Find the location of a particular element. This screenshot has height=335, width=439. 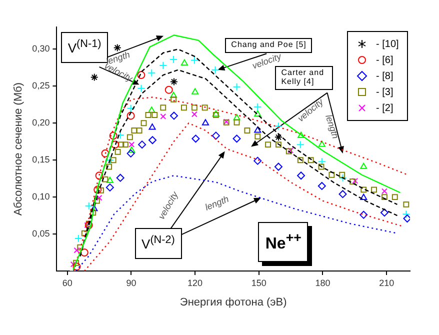

y-axis-title: Абсолютное сечение (Мб) is located at coordinates (18, 149).